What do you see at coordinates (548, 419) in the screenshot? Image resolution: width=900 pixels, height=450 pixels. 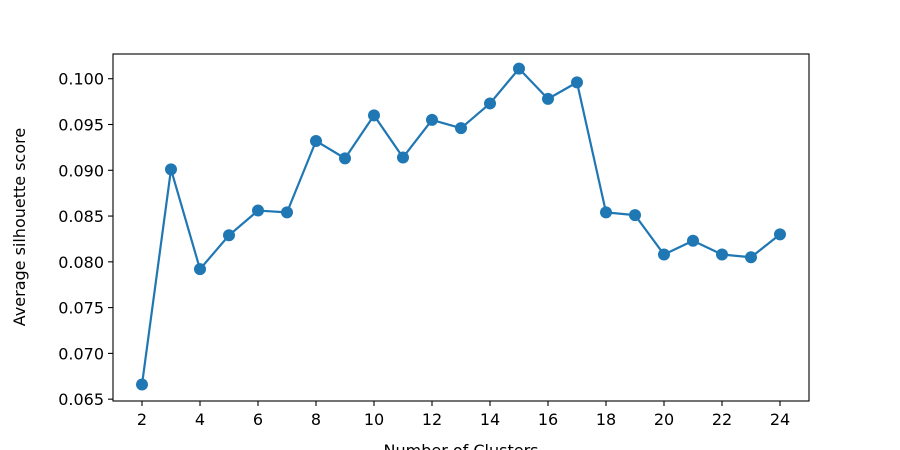 I see `x-tick-label: 16` at bounding box center [548, 419].